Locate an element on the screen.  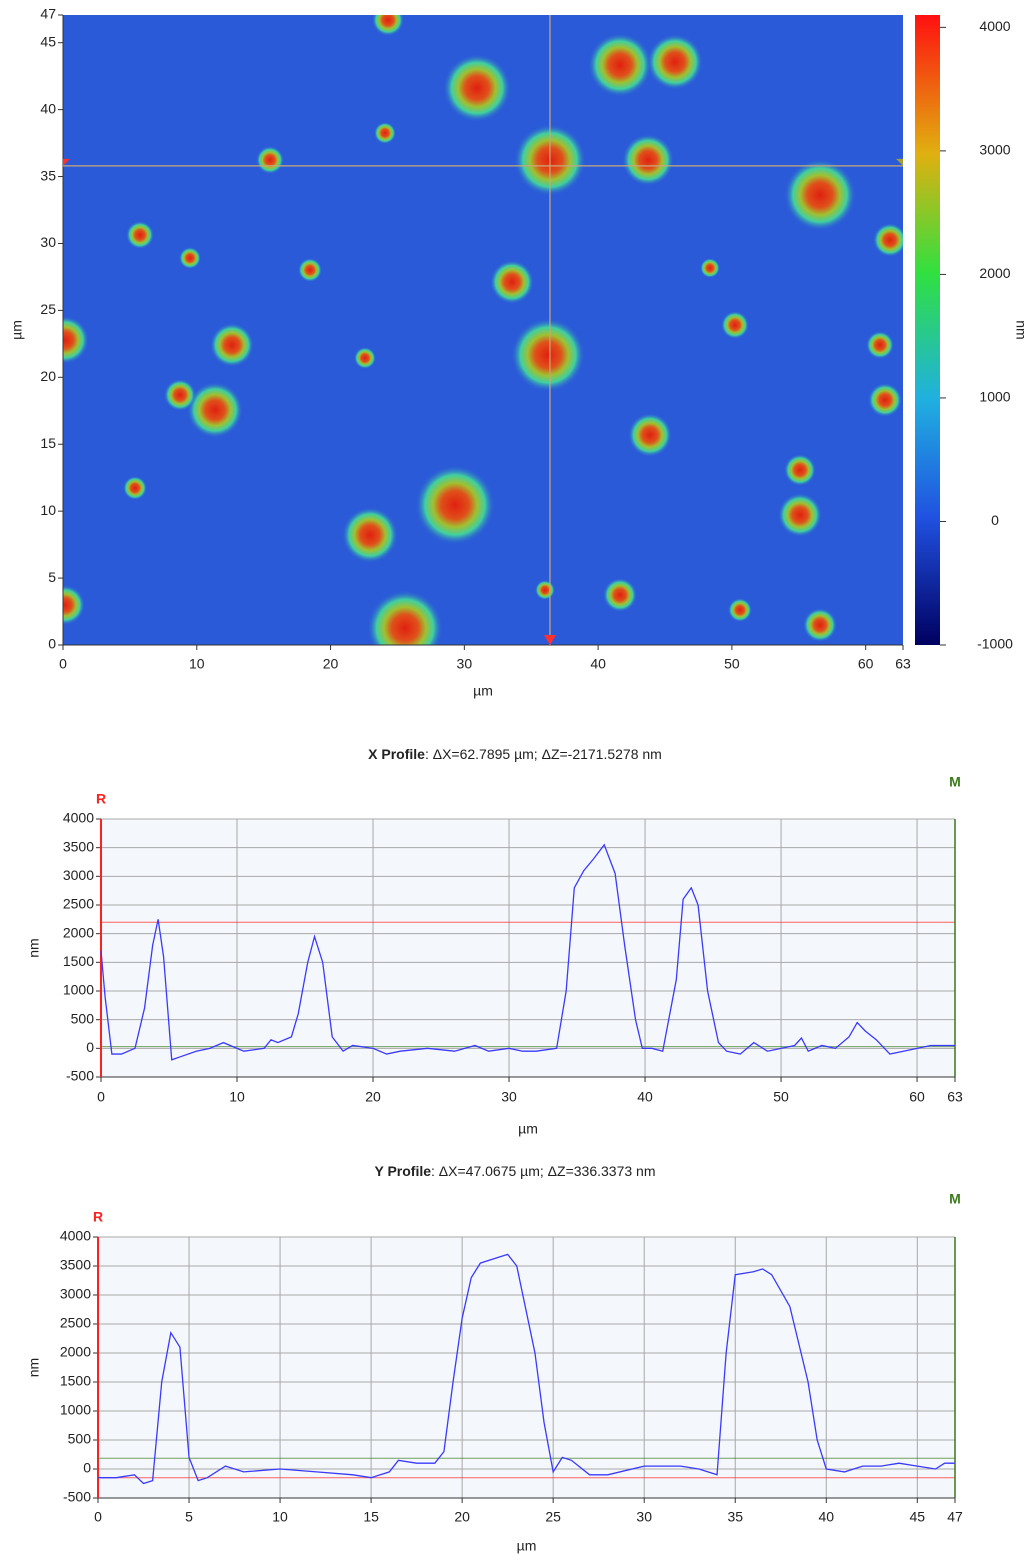
colorbar-tick-label: 3000 is located at coordinates (994, 150).